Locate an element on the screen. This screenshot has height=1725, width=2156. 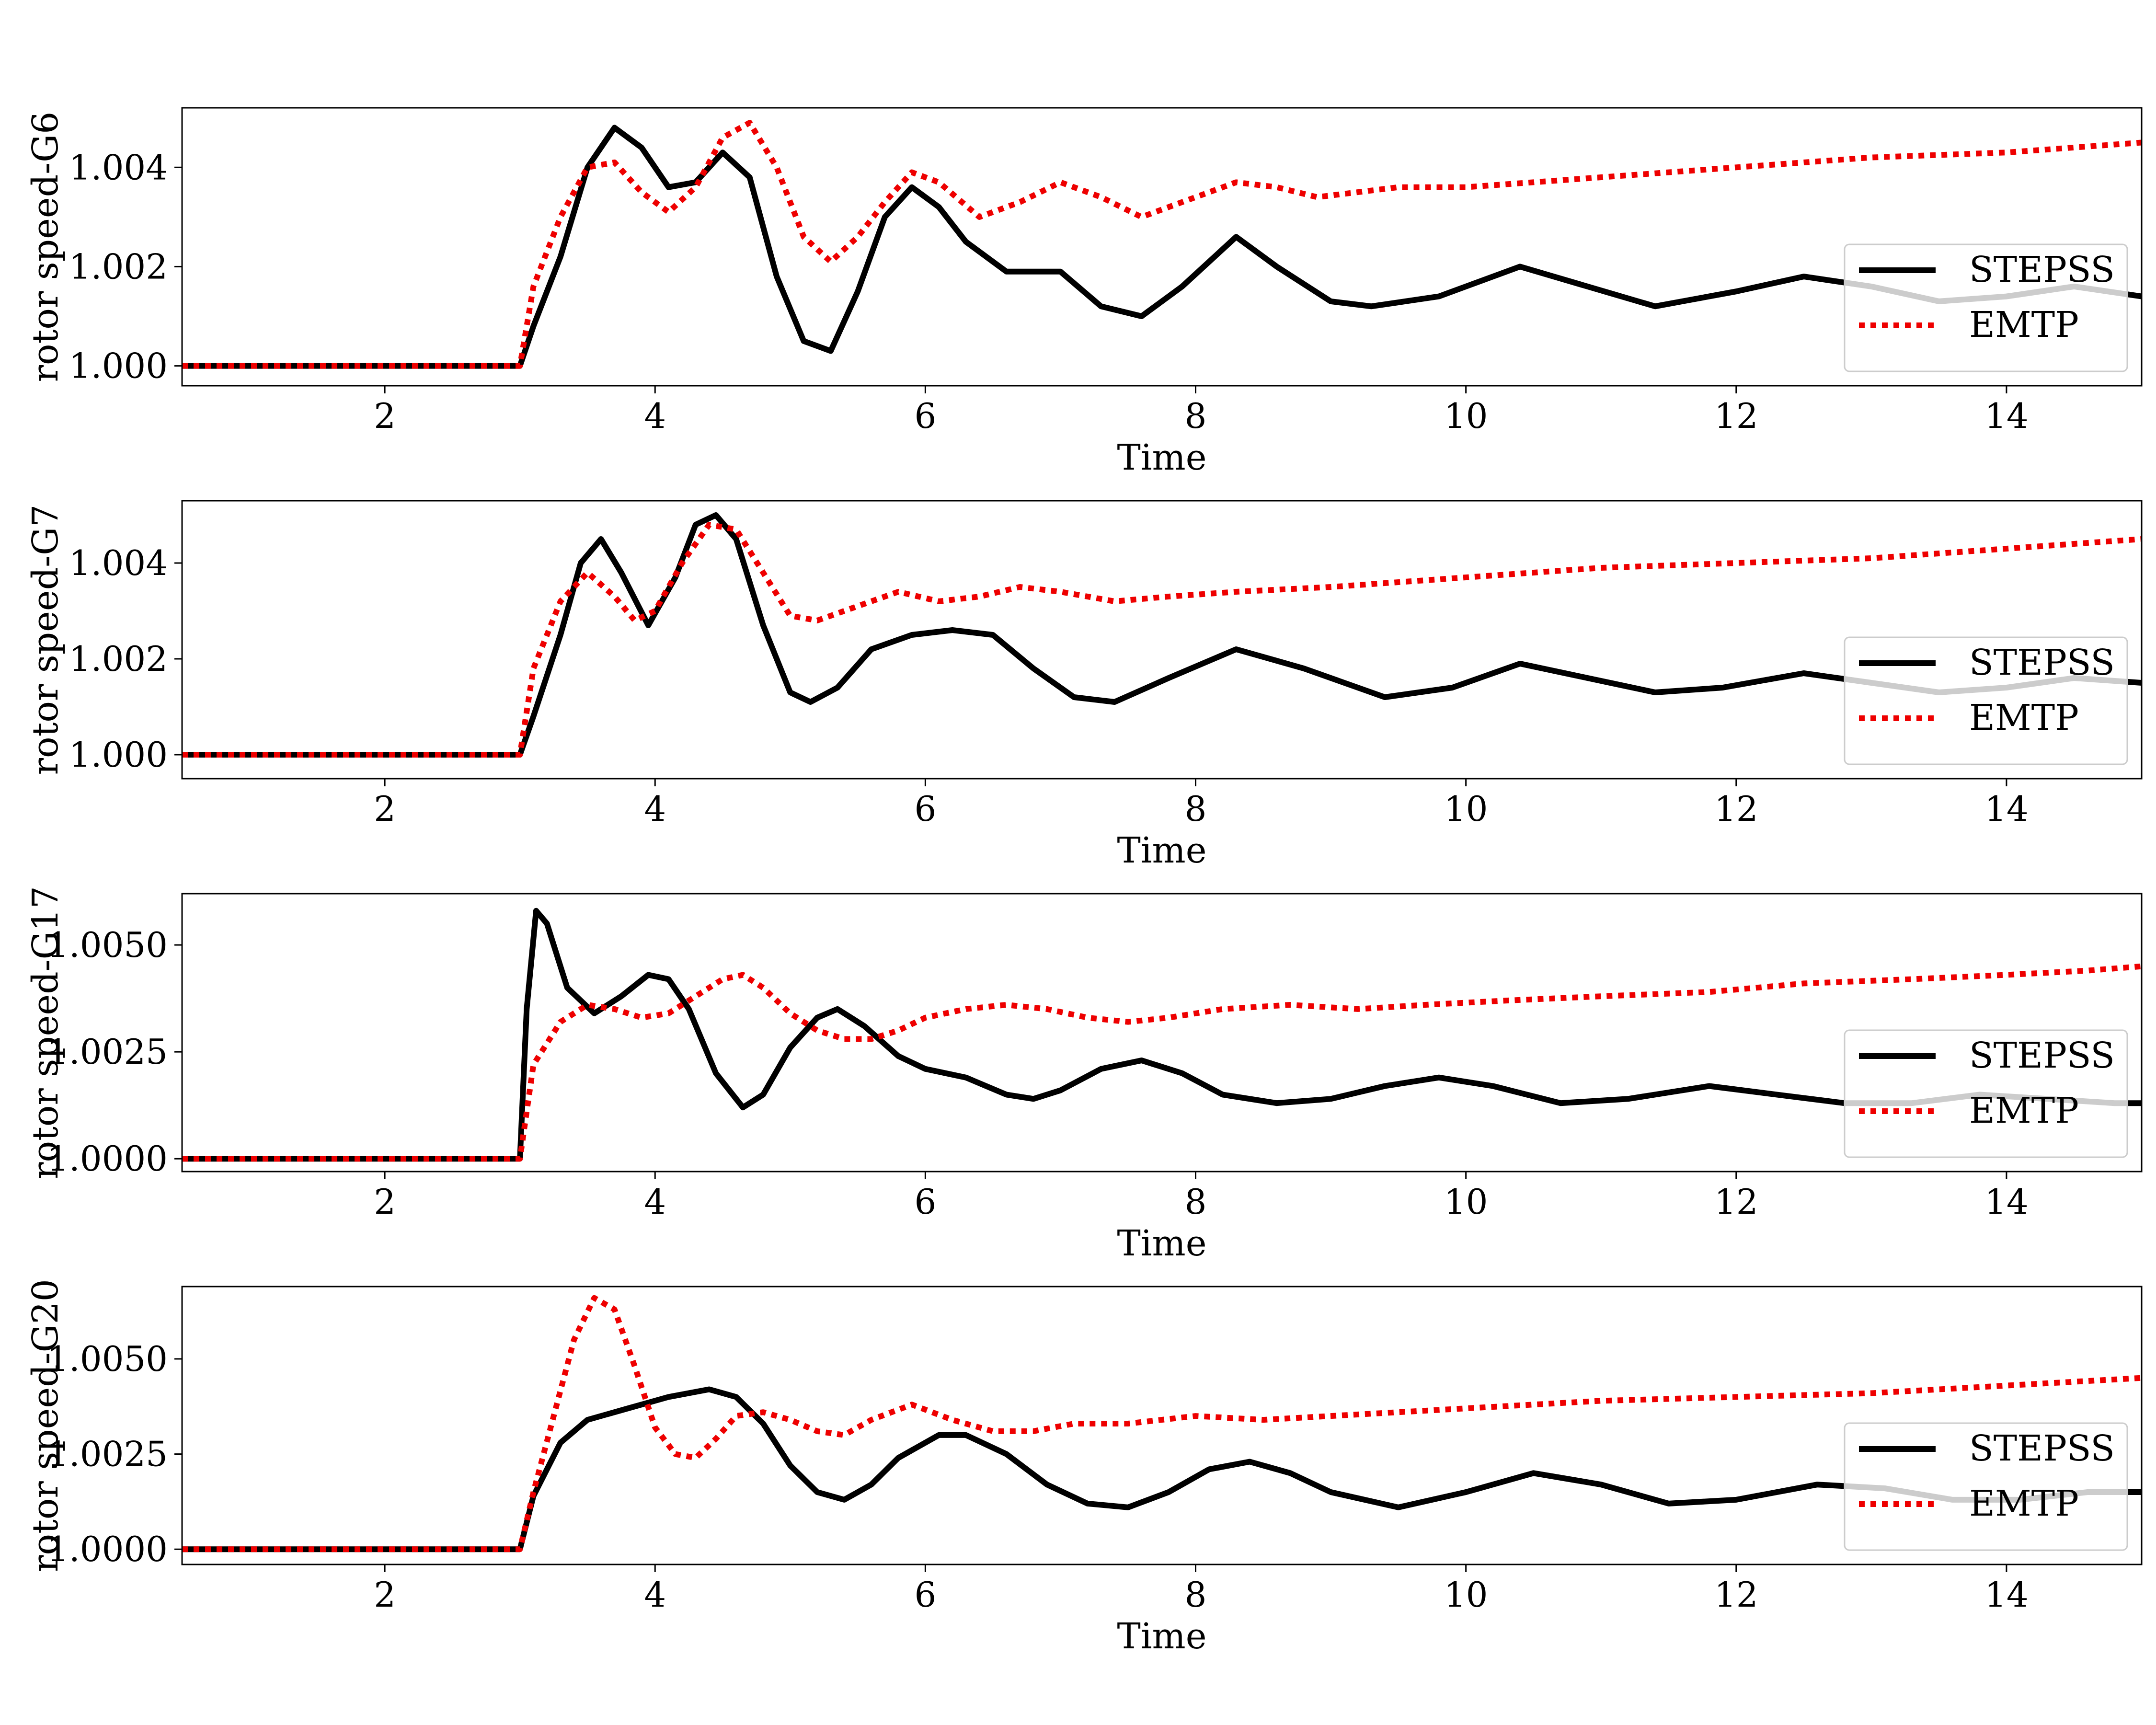
y-axis-label: rotor speed-G20 is located at coordinates (45, 1425).